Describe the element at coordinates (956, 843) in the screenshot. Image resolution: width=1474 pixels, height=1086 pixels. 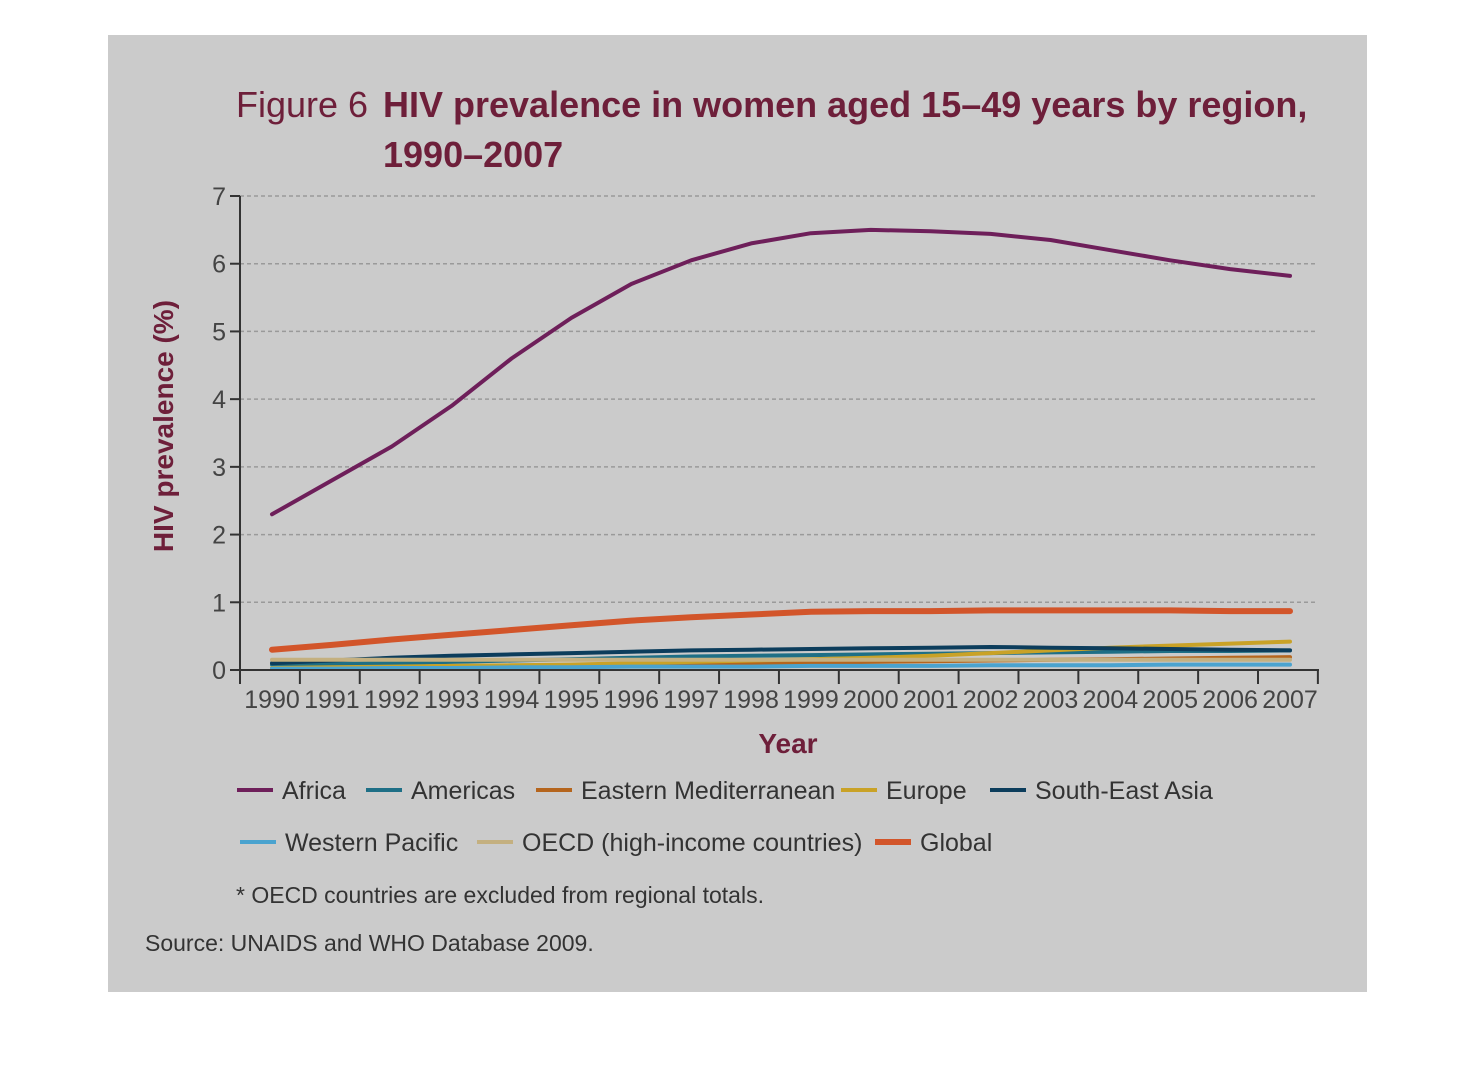
I see `legend-label-global: Global` at that location.